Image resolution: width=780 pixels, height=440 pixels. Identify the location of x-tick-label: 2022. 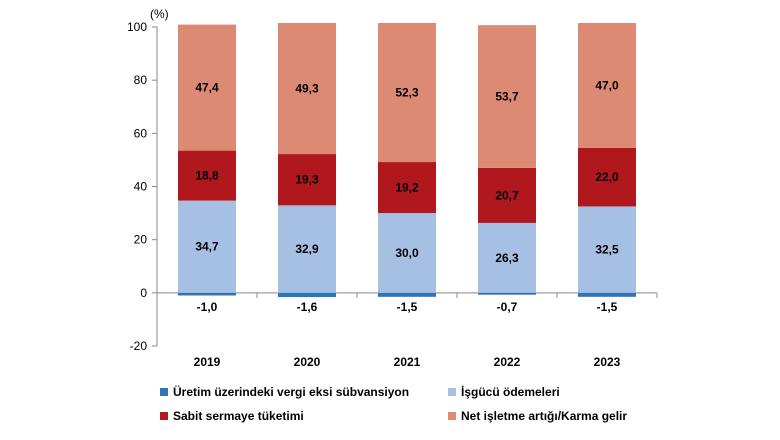
(507, 362).